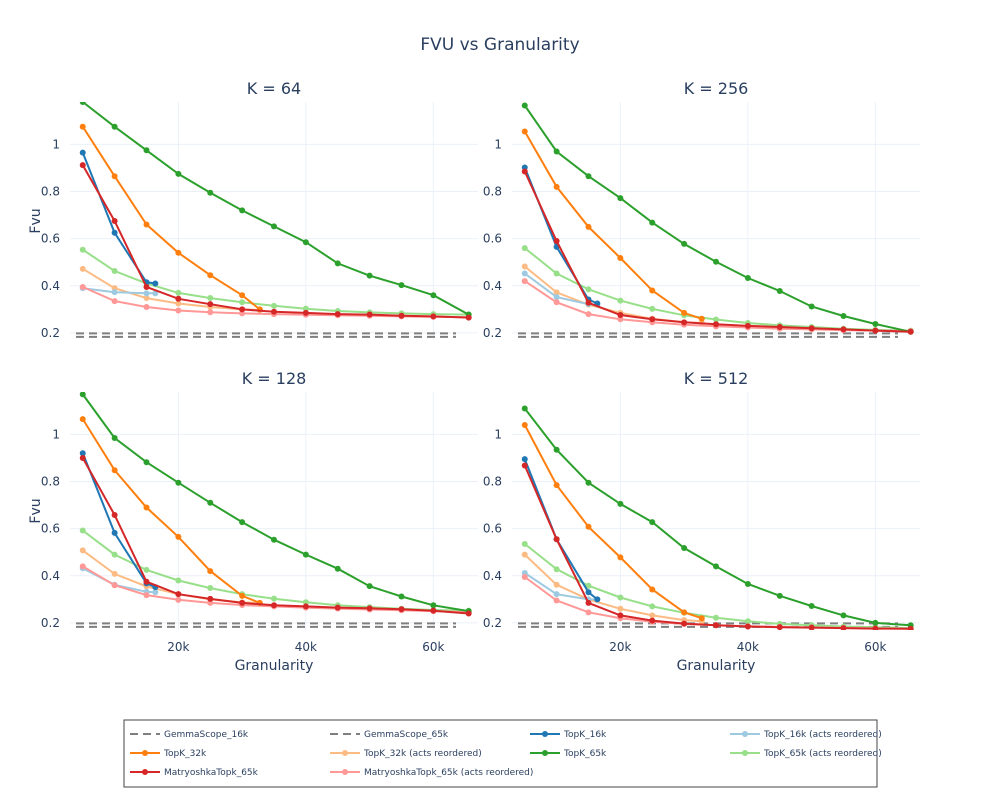 The width and height of the screenshot is (1000, 800). Describe the element at coordinates (189, 735) in the screenshot. I see `legend-item-gemmascope-16k: GemmaScope_16k` at that location.